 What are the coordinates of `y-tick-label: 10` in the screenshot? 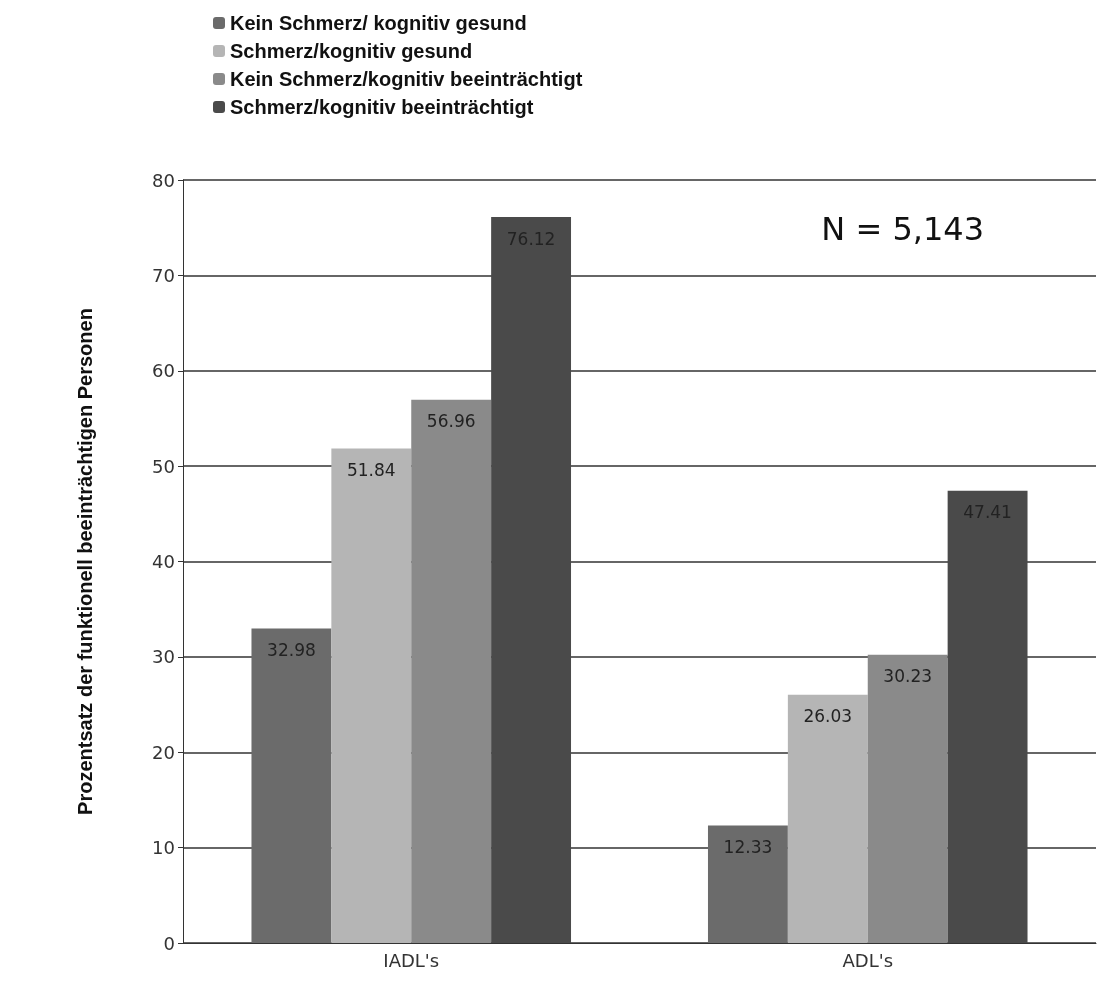 It's located at (163, 848).